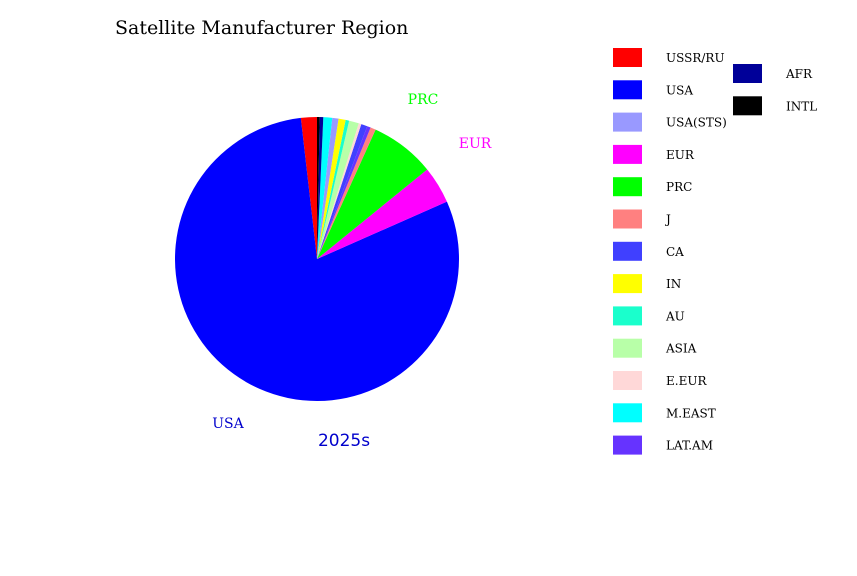  Describe the element at coordinates (675, 316) in the screenshot. I see `legend-label-au: AU` at that location.